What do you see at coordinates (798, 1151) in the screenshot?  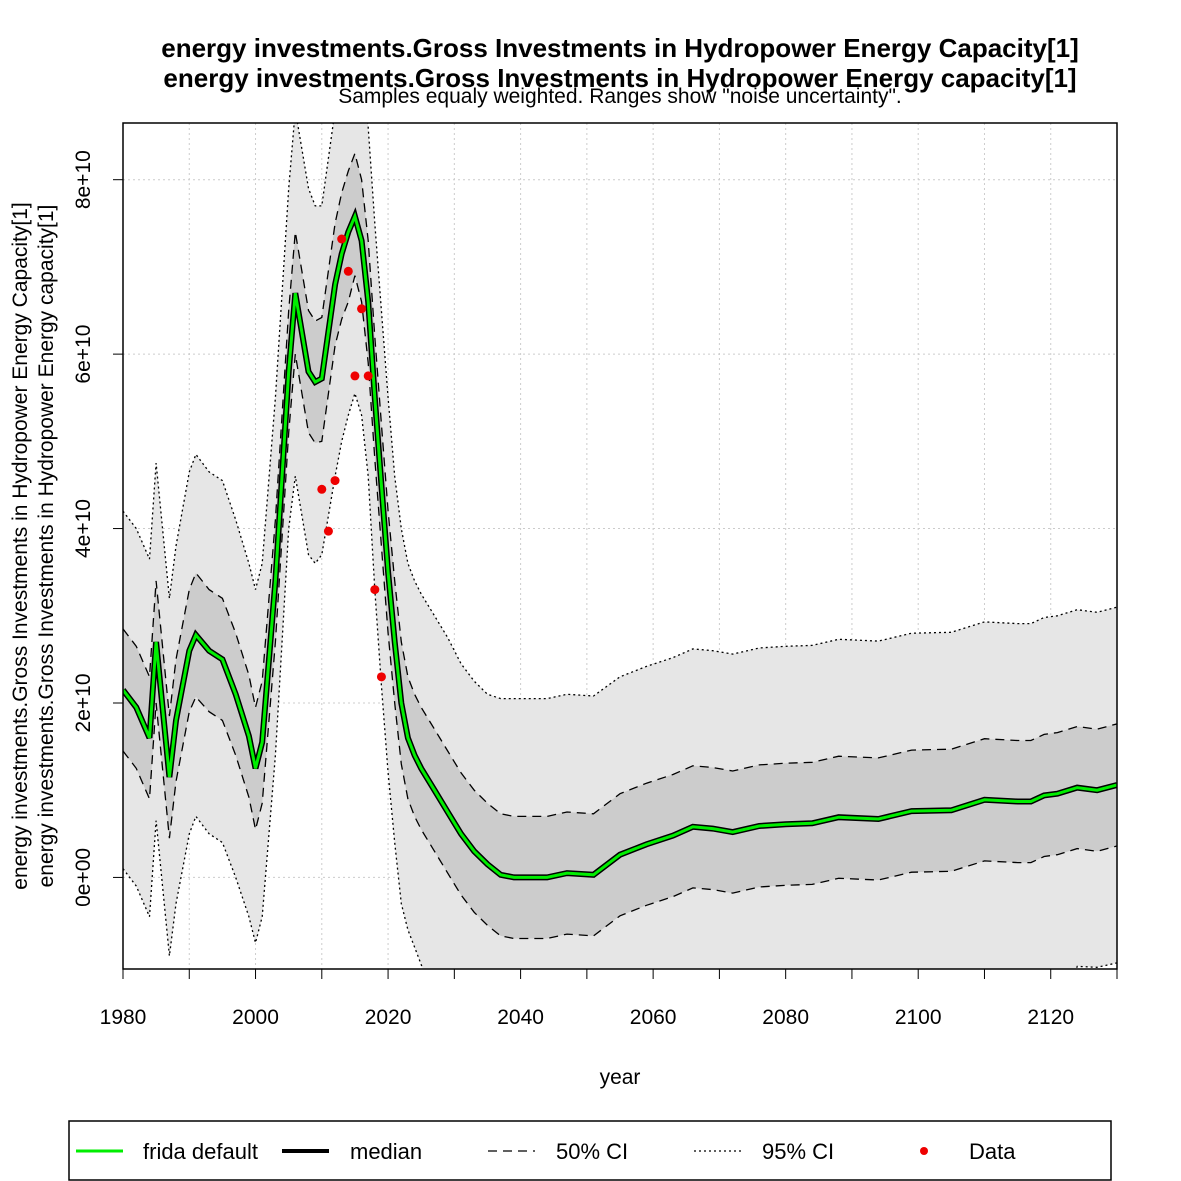 I see `legend-ci95-label: 95% CI` at bounding box center [798, 1151].